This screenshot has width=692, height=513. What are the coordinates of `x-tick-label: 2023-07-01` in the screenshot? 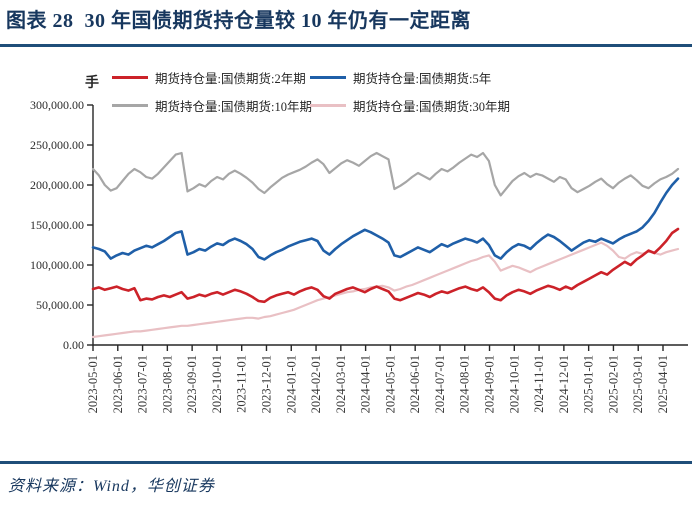 It's located at (143, 384).